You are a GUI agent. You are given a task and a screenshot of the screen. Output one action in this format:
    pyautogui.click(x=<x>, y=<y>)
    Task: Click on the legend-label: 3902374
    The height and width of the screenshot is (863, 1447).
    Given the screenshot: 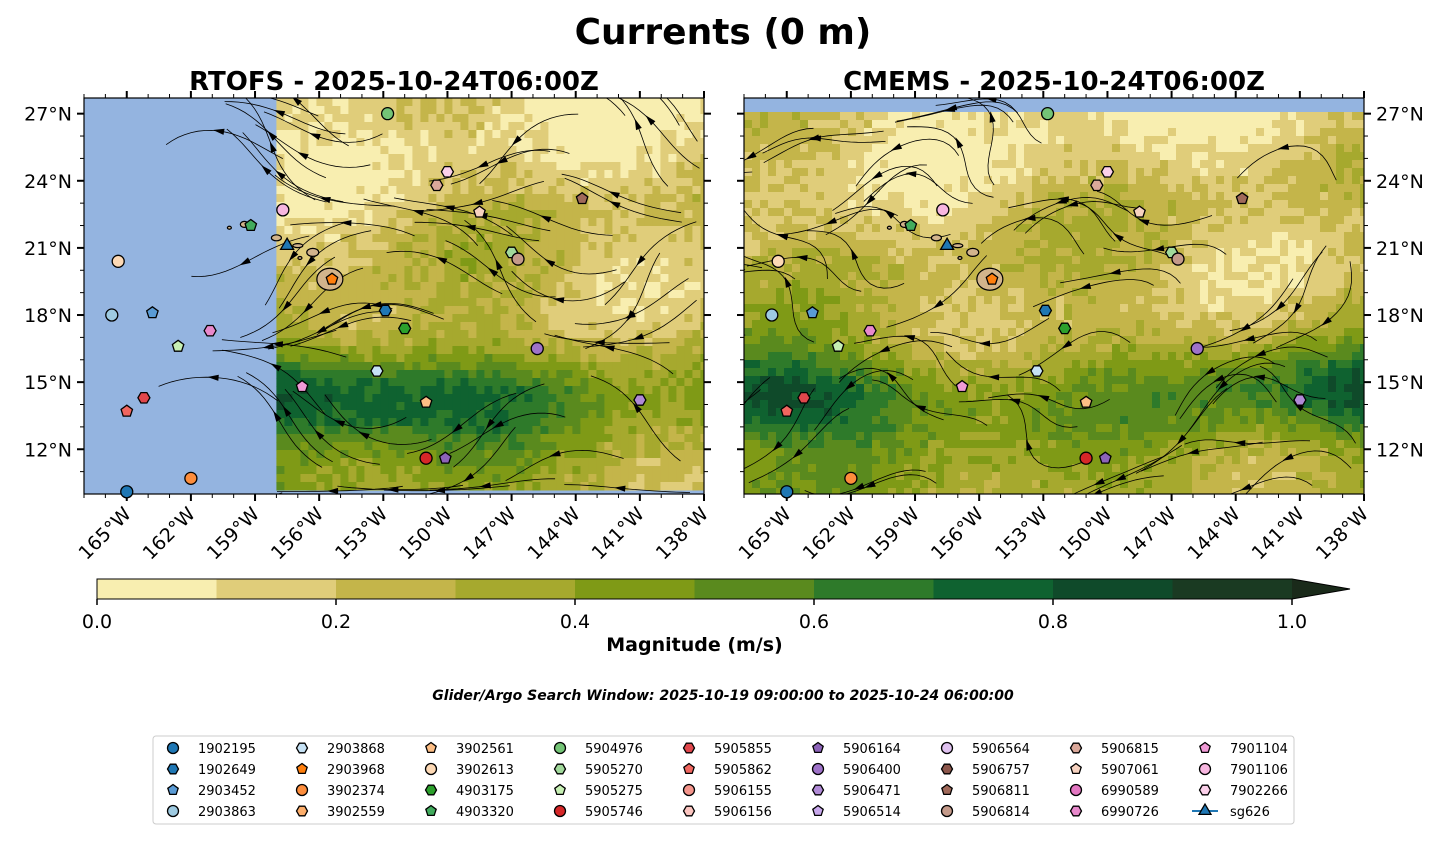 What is the action you would take?
    pyautogui.click(x=356, y=791)
    